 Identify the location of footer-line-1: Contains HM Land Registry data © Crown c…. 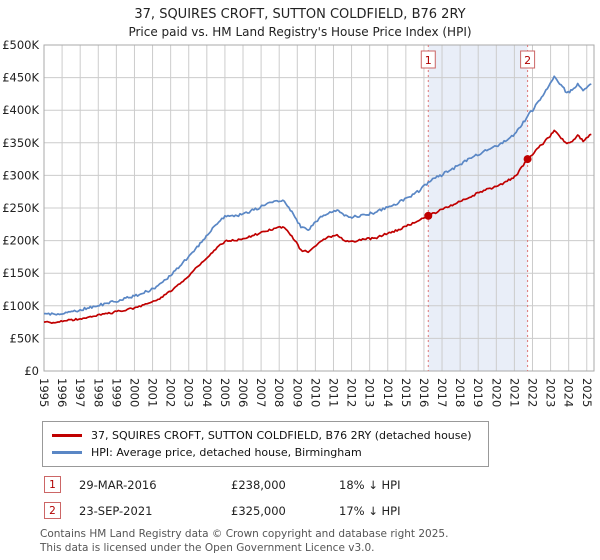
(244, 534).